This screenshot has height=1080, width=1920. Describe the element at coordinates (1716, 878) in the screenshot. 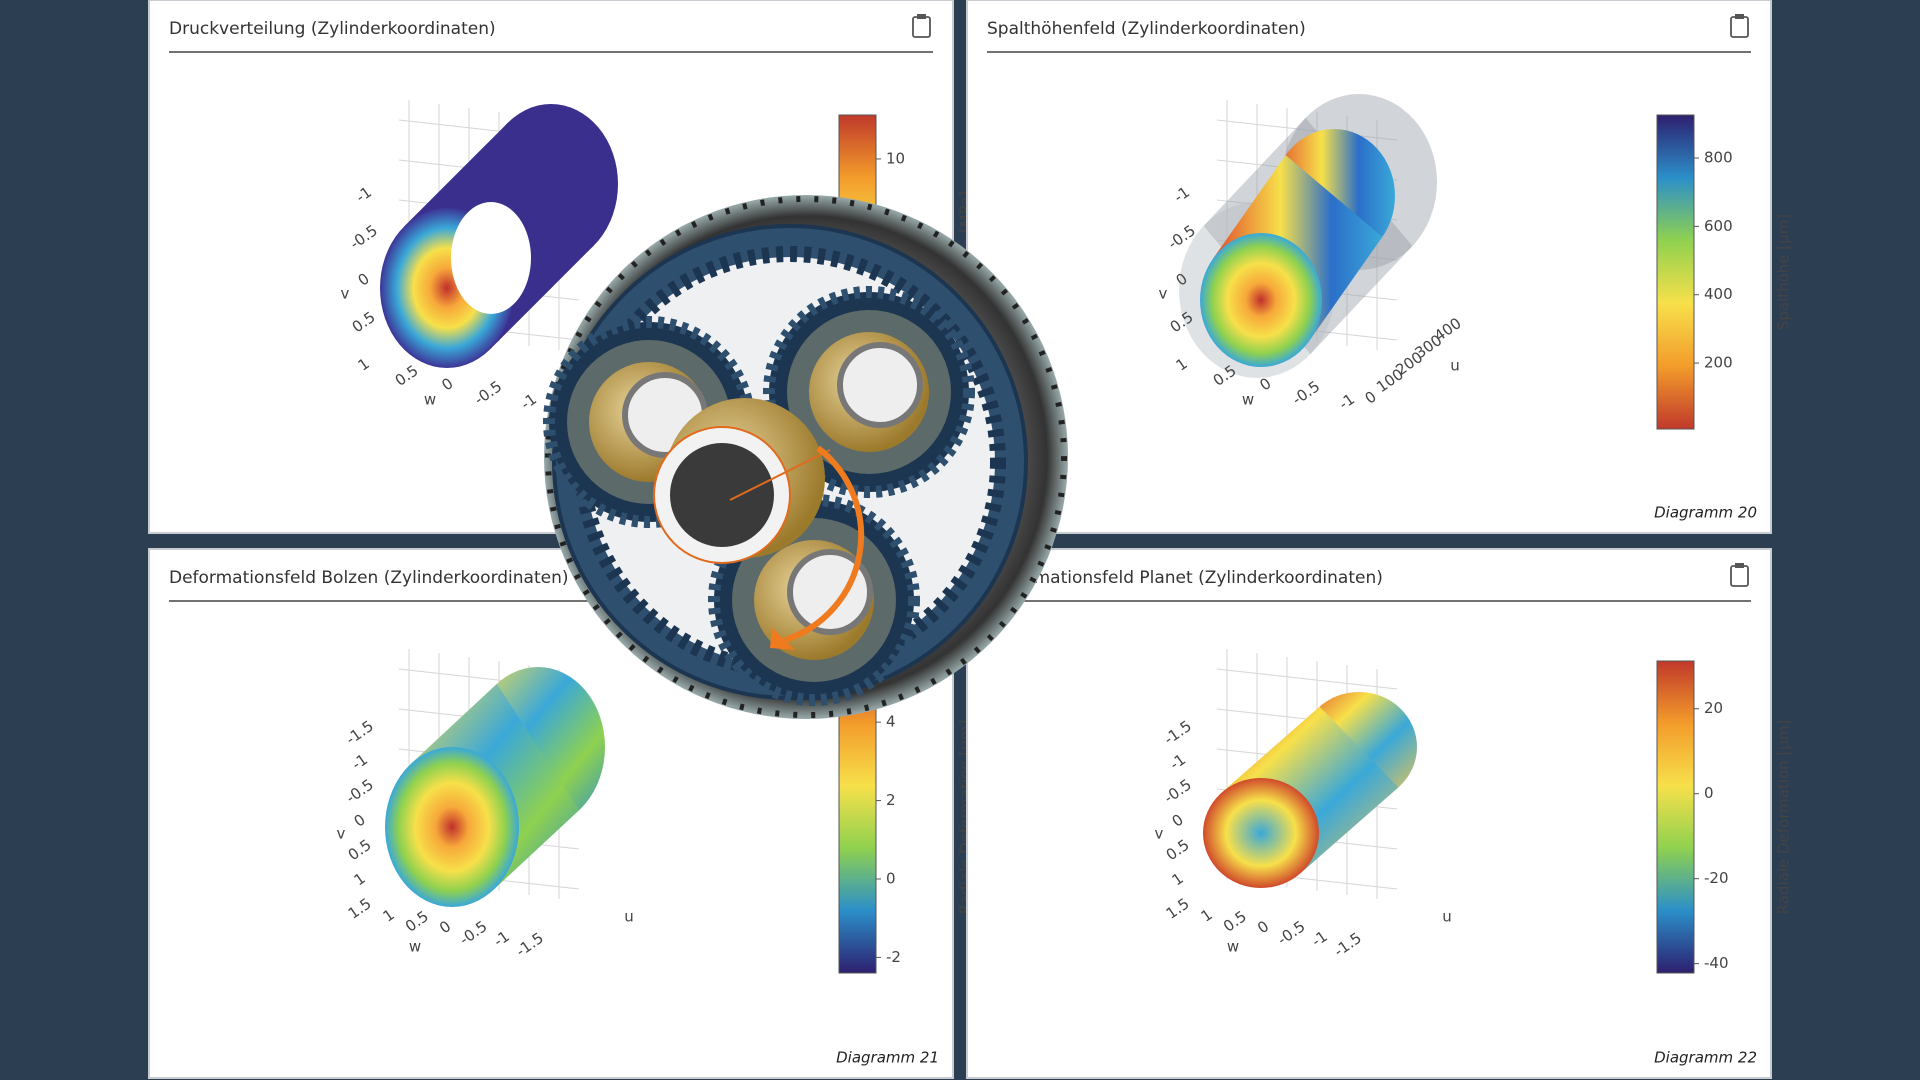

I see `colorbar-tick-label: -20` at that location.